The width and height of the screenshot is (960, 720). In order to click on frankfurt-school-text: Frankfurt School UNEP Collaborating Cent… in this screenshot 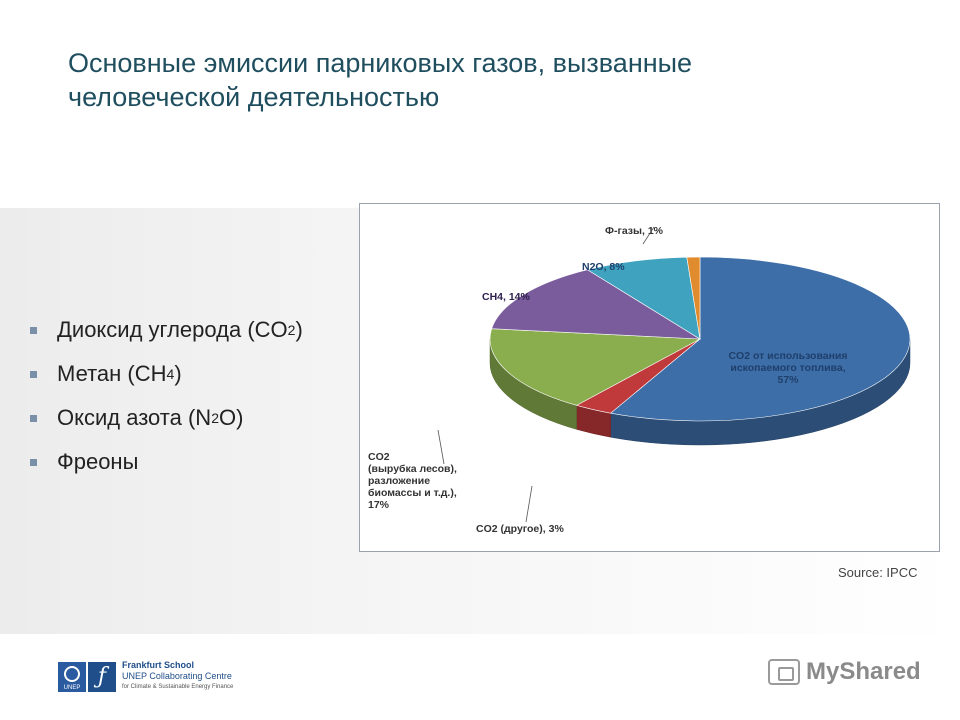, I will do `click(178, 675)`.